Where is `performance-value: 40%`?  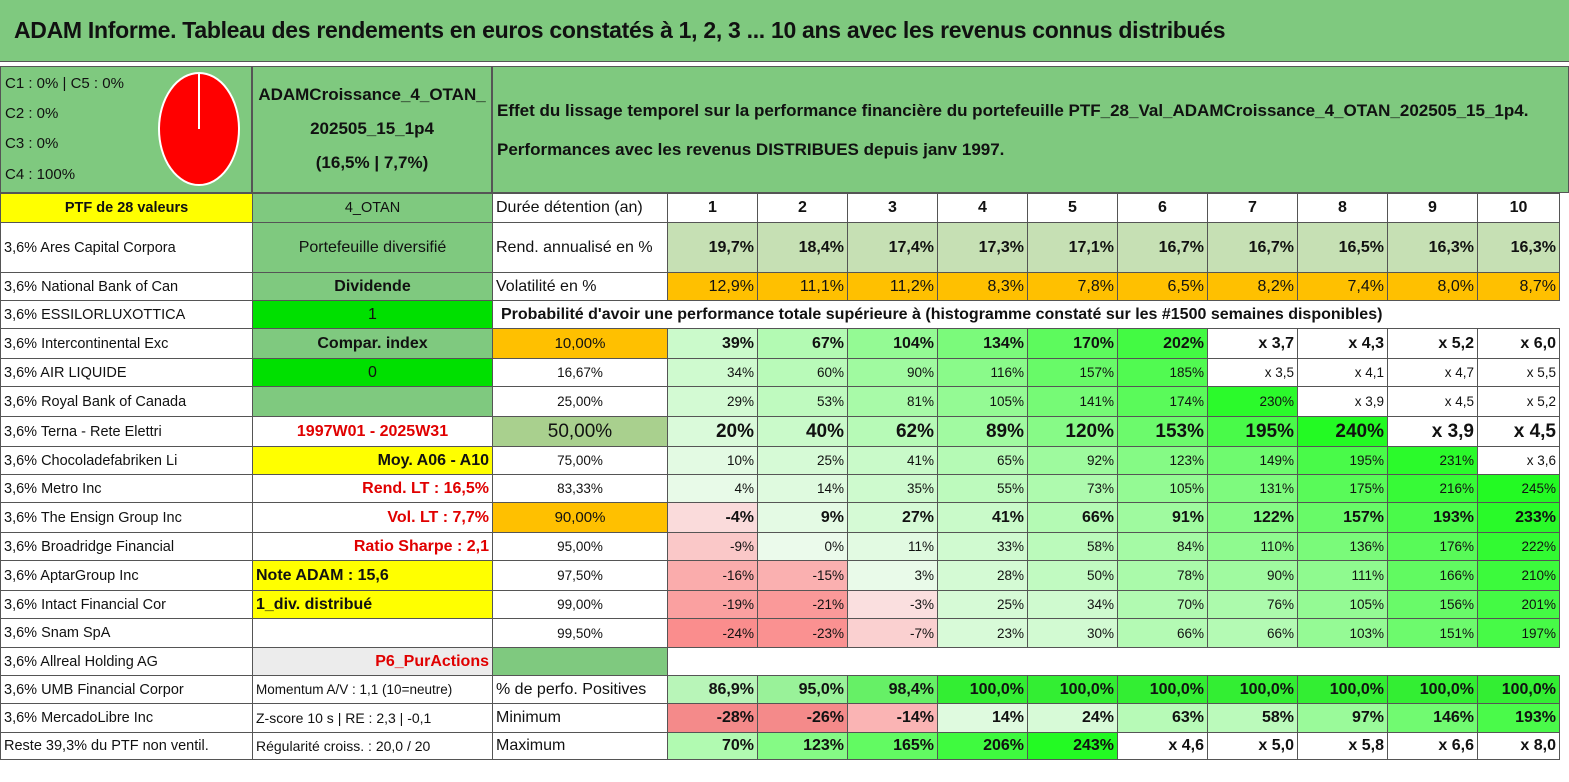
performance-value: 40% is located at coordinates (802, 431).